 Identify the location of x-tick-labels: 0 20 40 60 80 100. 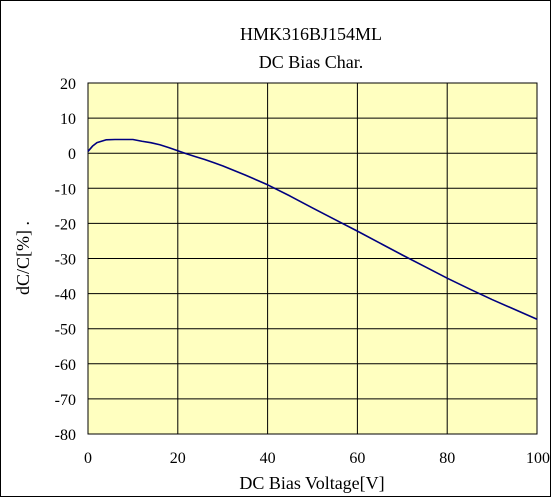
(317, 458).